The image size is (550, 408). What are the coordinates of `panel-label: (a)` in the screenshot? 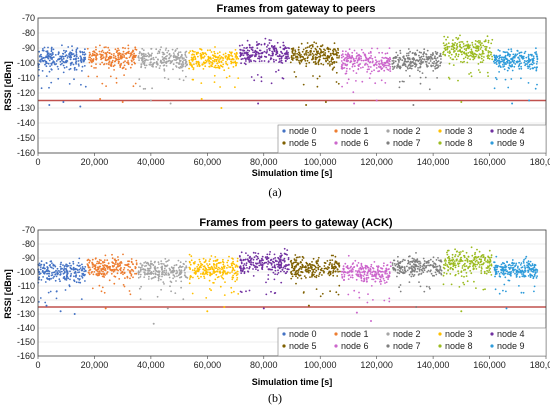 It's located at (274, 192).